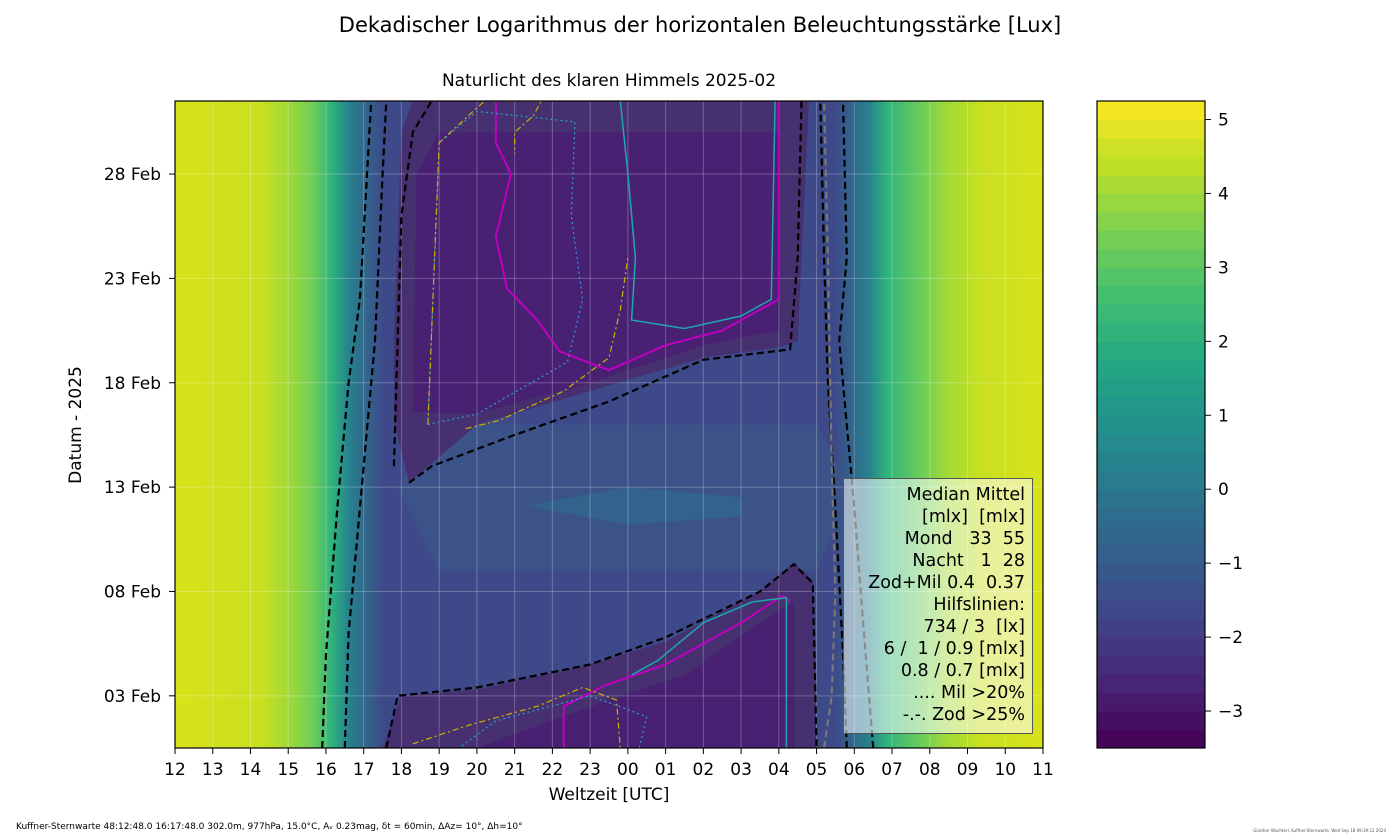  I want to click on x-tick-label: 01, so click(666, 770).